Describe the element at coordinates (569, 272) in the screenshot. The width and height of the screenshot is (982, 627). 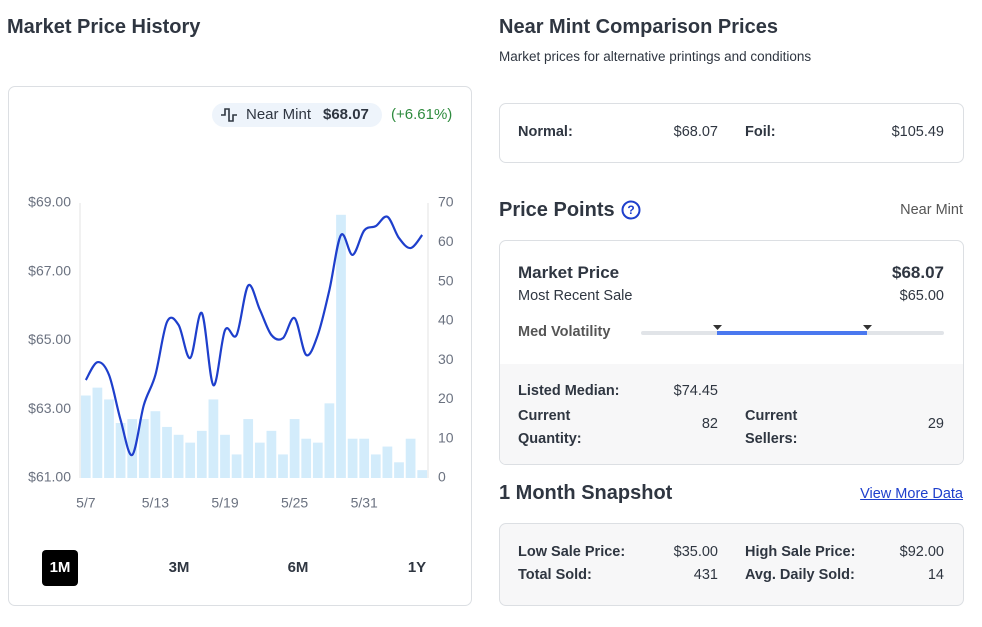
I see `label: Market Price` at that location.